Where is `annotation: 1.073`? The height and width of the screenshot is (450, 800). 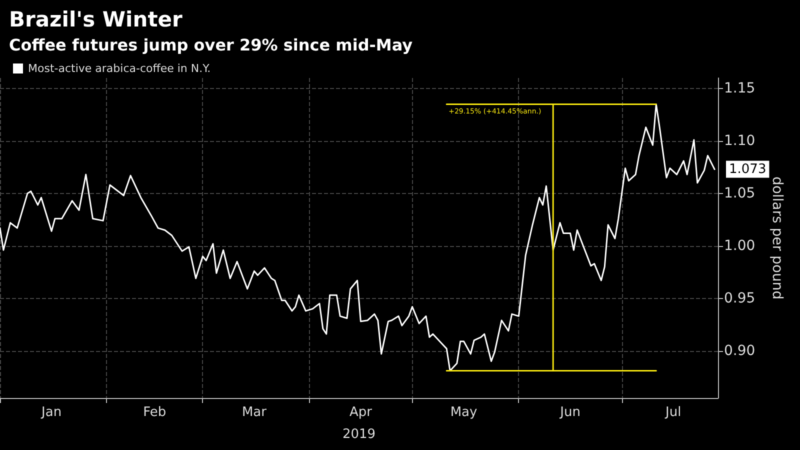 annotation: 1.073 is located at coordinates (747, 169).